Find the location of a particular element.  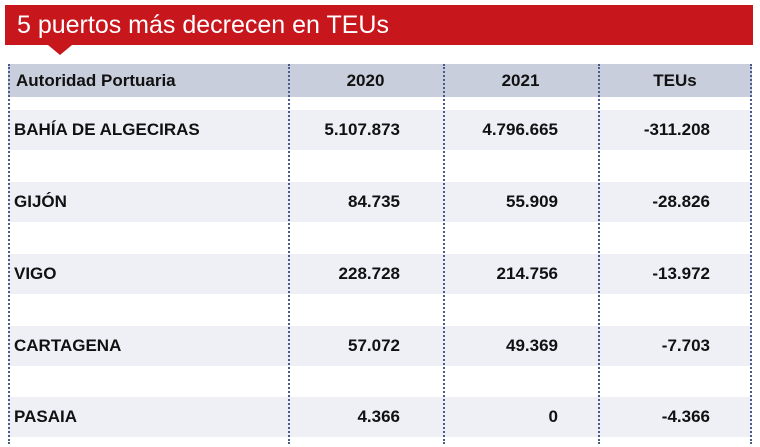

title-bar: 5 puertos más decrecen en TEUs is located at coordinates (379, 25).